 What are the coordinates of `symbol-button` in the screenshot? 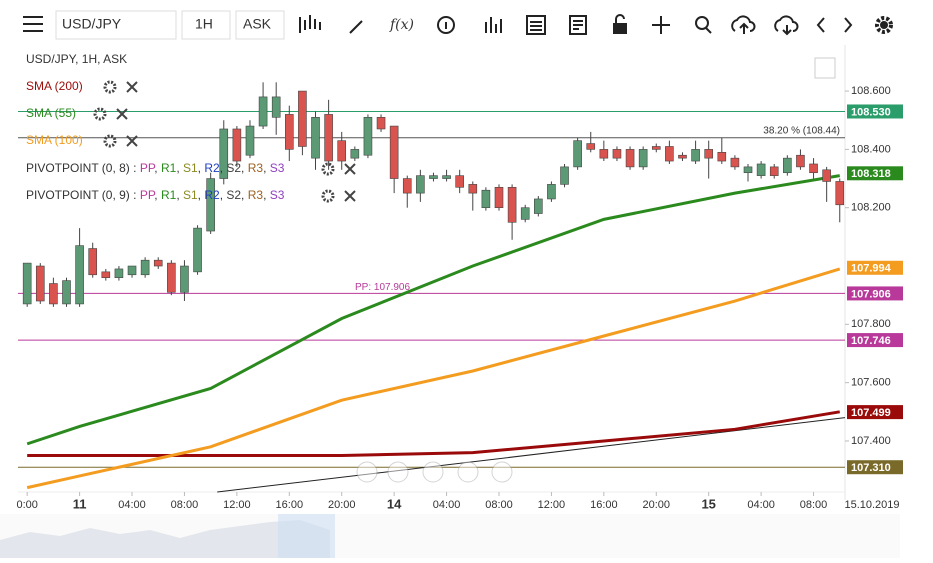 It's located at (116, 25).